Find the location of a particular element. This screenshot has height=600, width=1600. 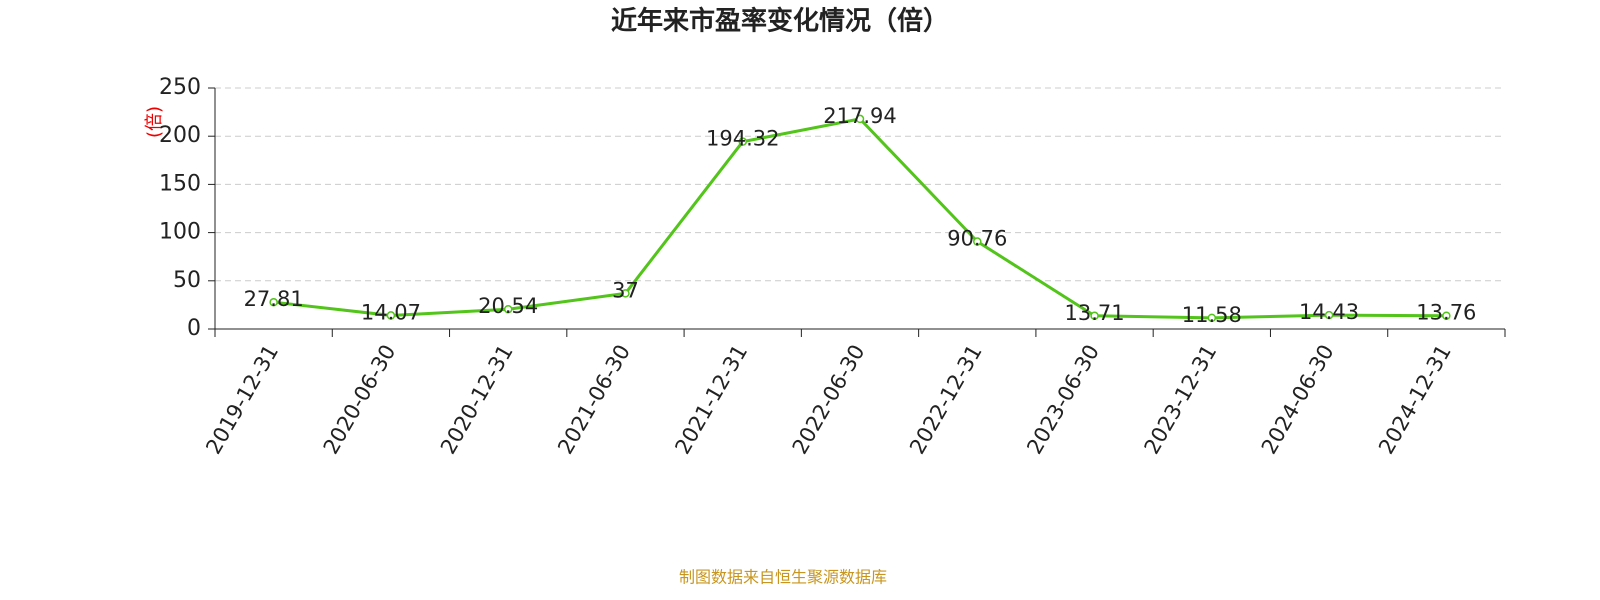

data-label: 11.58 is located at coordinates (1212, 315).